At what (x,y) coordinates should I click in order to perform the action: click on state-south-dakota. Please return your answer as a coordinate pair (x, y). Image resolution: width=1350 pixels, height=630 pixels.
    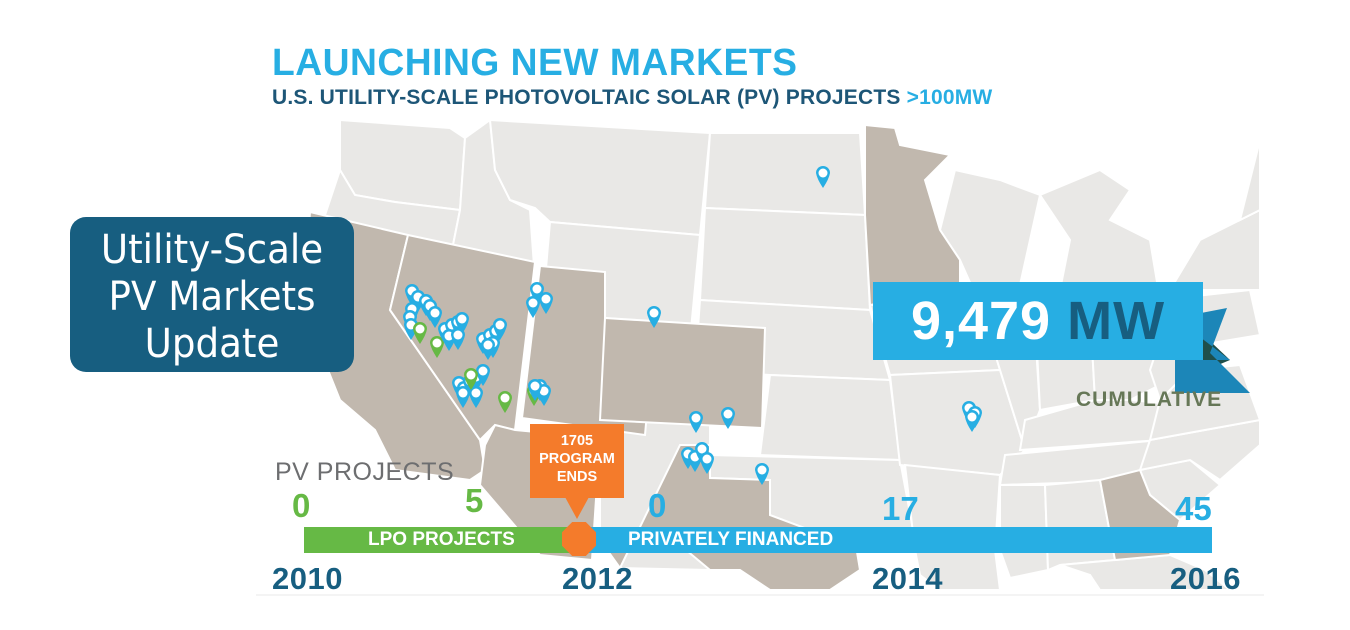
    Looking at the image, I should click on (785, 259).